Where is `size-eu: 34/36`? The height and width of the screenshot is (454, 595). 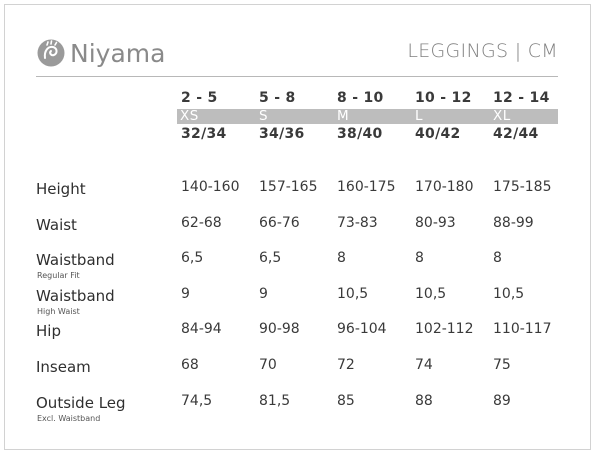 size-eu: 34/36 is located at coordinates (282, 134).